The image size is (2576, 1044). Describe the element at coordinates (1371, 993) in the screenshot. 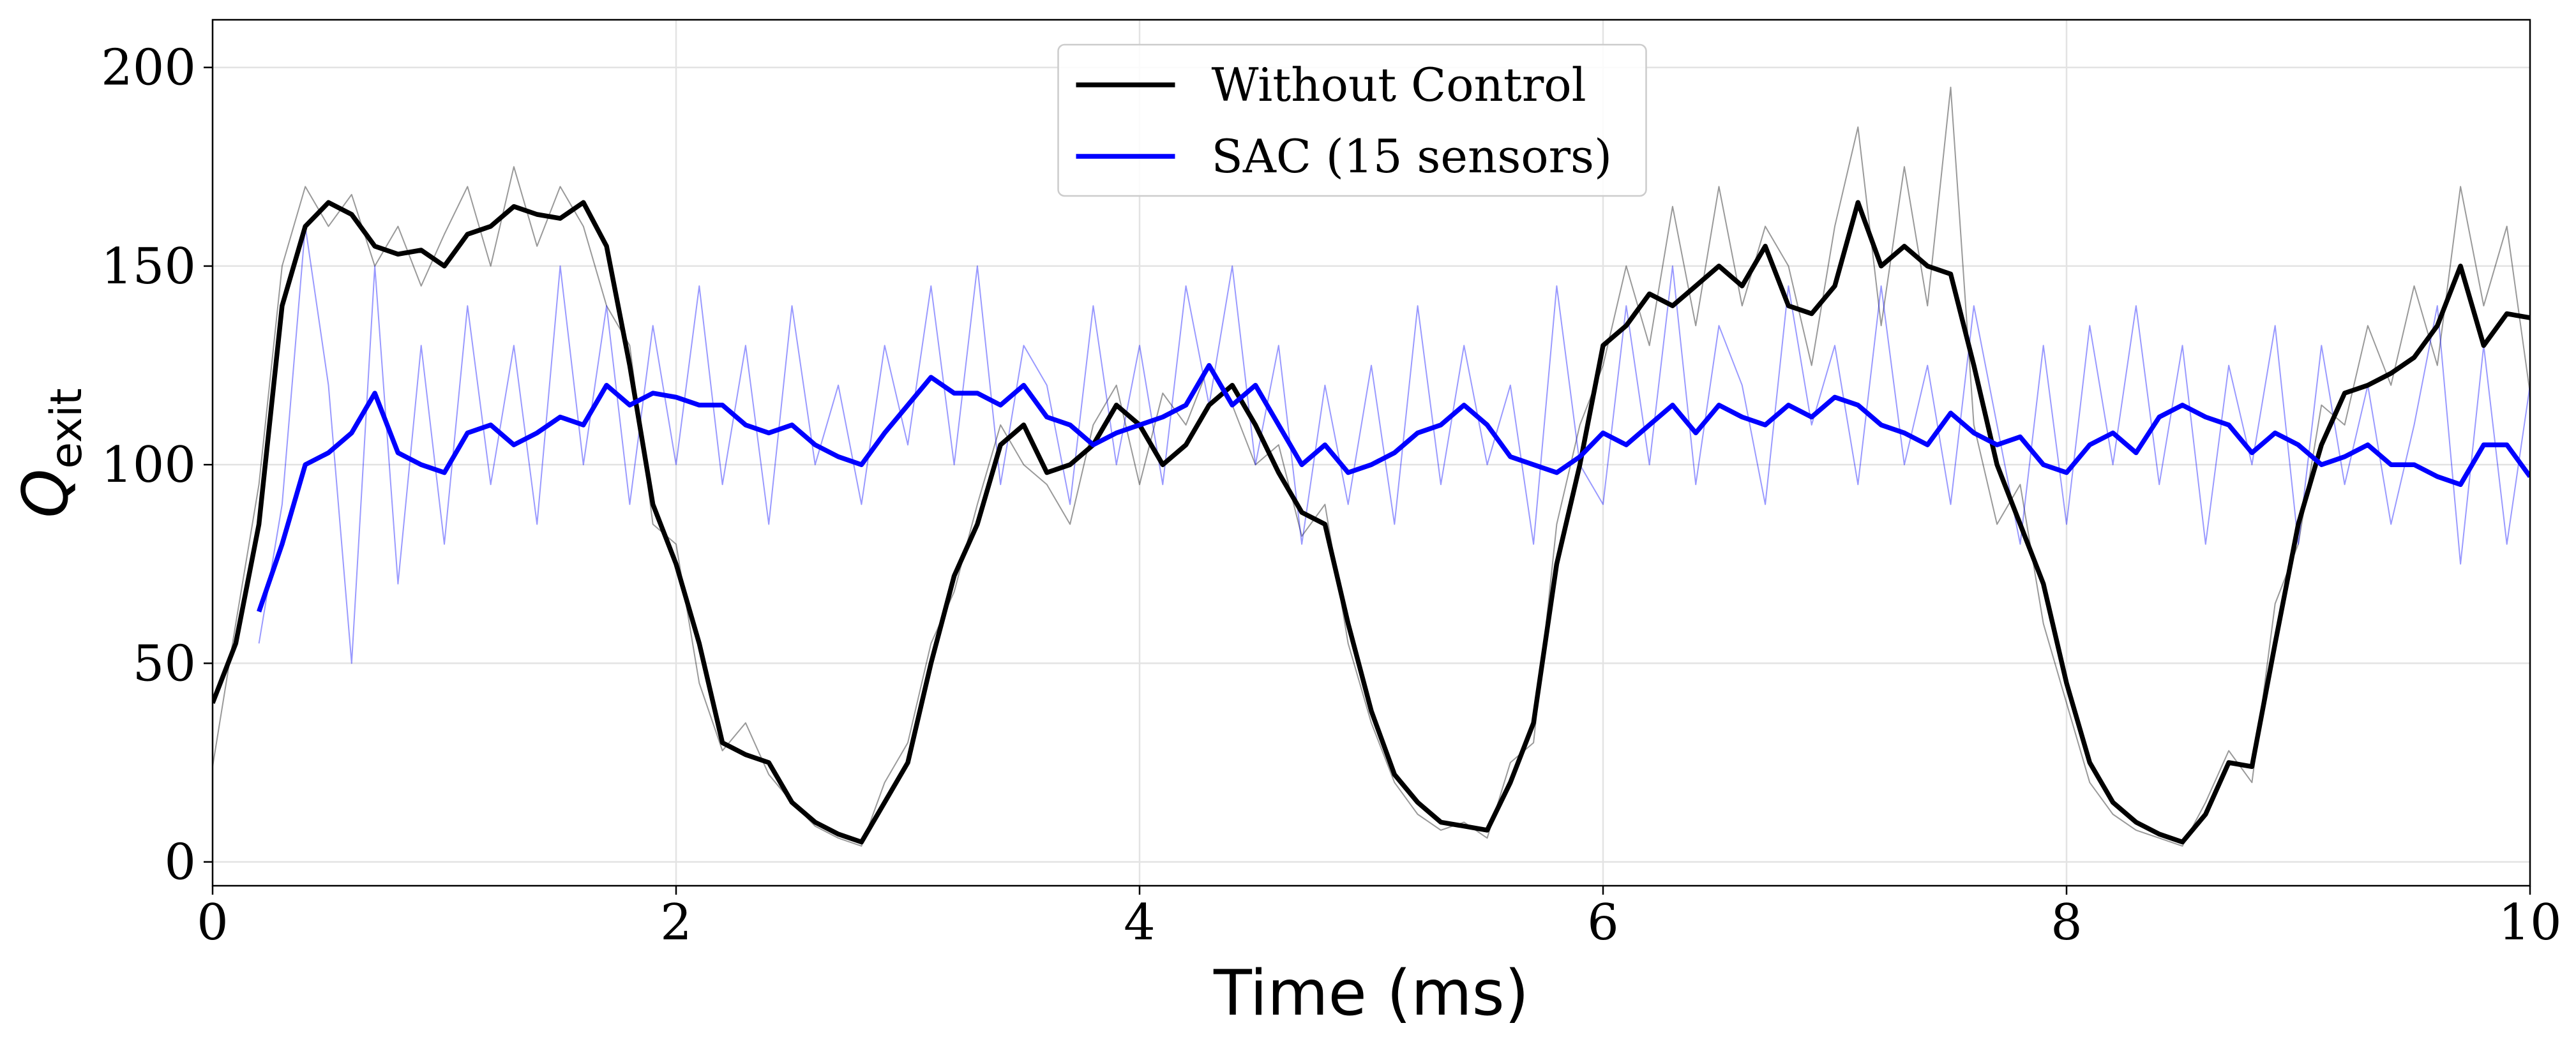

I see `x-axis-label: Time (ms)` at that location.